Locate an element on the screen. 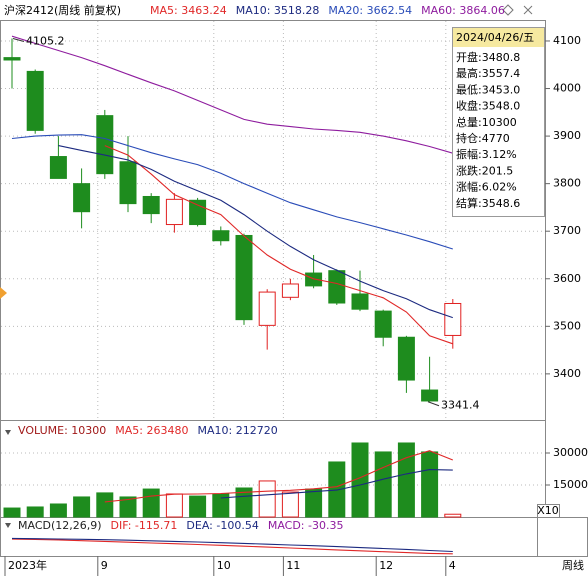  y-tick-label: 3600 is located at coordinates (567, 278).